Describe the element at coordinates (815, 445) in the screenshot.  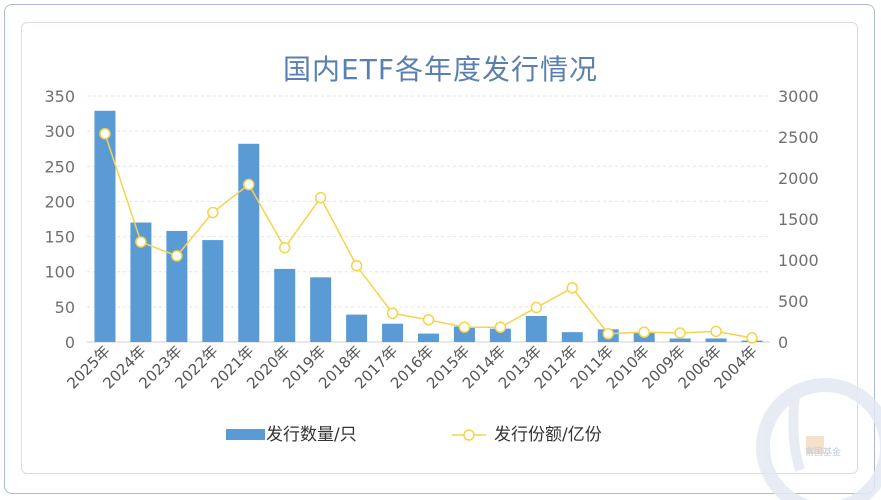
I see `watermark-coin-square-icon` at that location.